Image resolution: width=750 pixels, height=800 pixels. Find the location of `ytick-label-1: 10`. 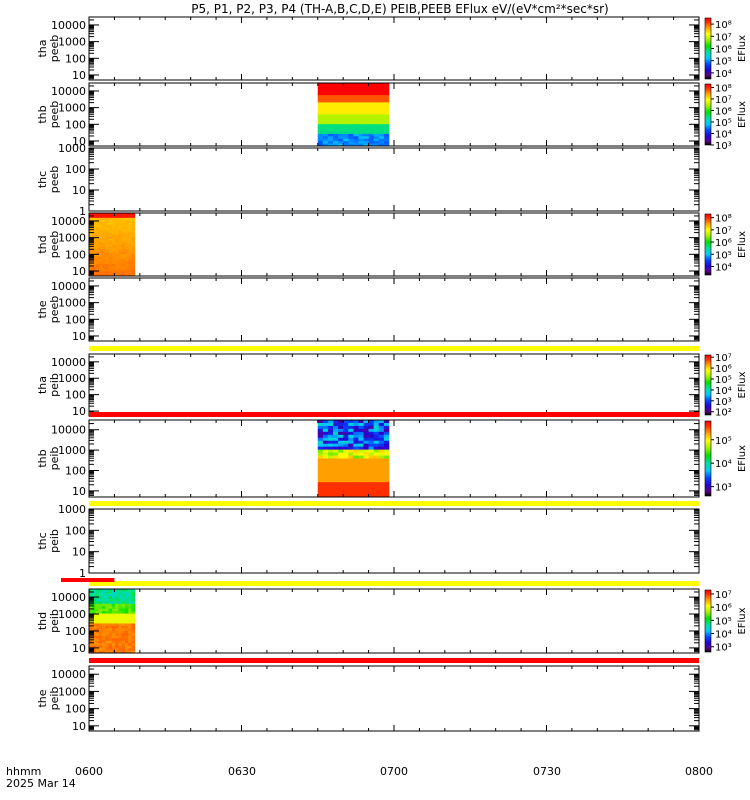

ytick-label-1: 10 is located at coordinates (79, 552).